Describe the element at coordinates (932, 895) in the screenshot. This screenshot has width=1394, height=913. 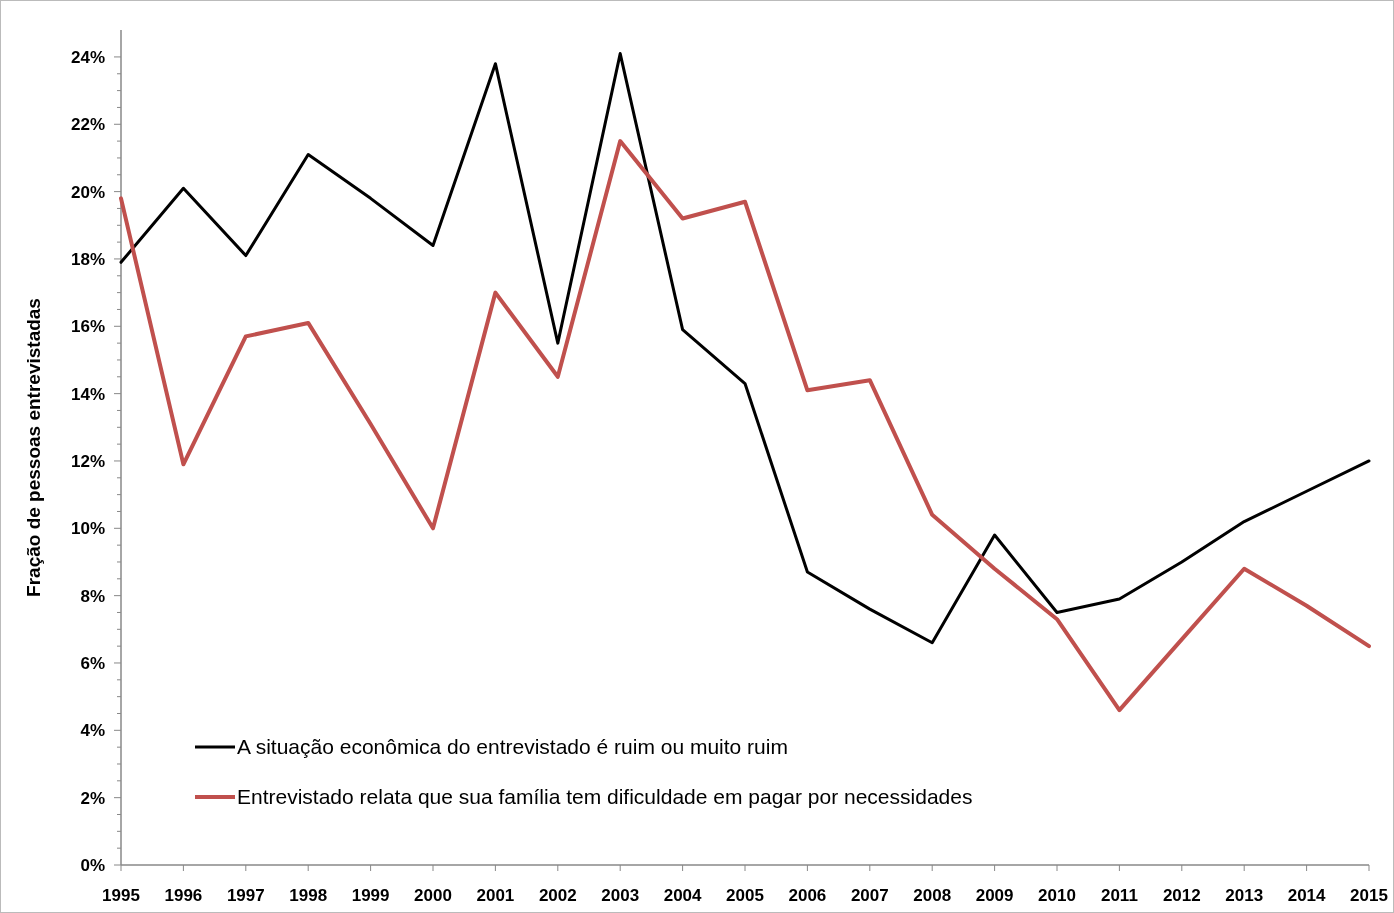
I see `x-tick-label: 2008` at that location.